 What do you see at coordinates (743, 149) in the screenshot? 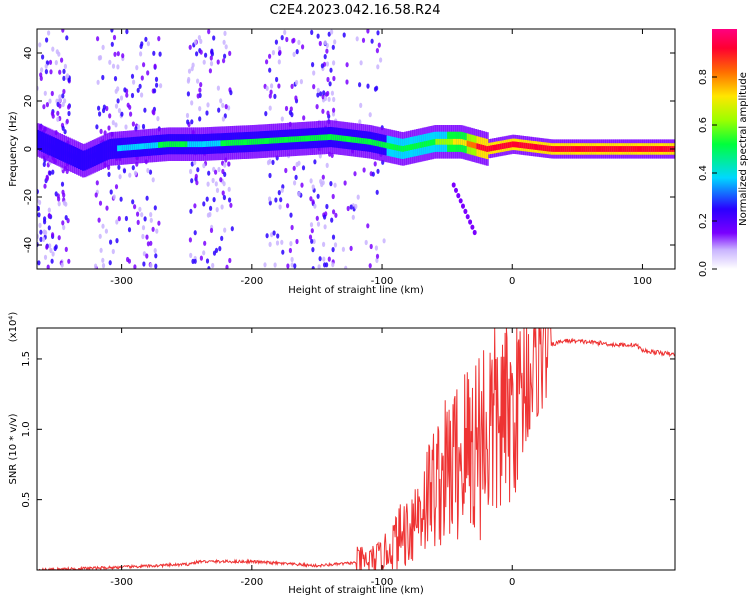
I see `colorbar-label: Normalized spectral amplitude` at bounding box center [743, 149].